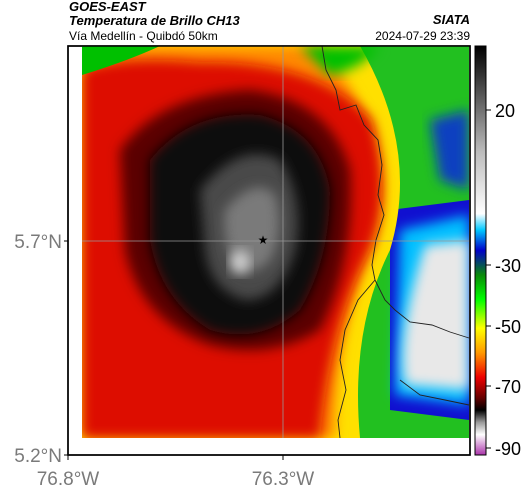 Image resolution: width=526 pixels, height=491 pixels. I want to click on route-subtitle: Vía Medellín - Quibdó 50km, so click(143, 36).